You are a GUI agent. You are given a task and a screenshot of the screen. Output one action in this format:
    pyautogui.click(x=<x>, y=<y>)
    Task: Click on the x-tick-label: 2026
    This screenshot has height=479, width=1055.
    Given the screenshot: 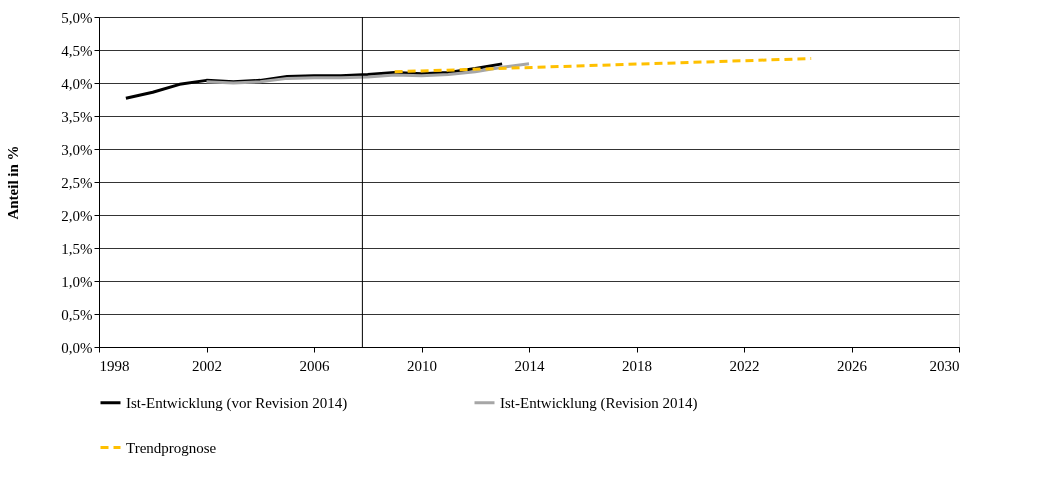 What is the action you would take?
    pyautogui.click(x=852, y=365)
    